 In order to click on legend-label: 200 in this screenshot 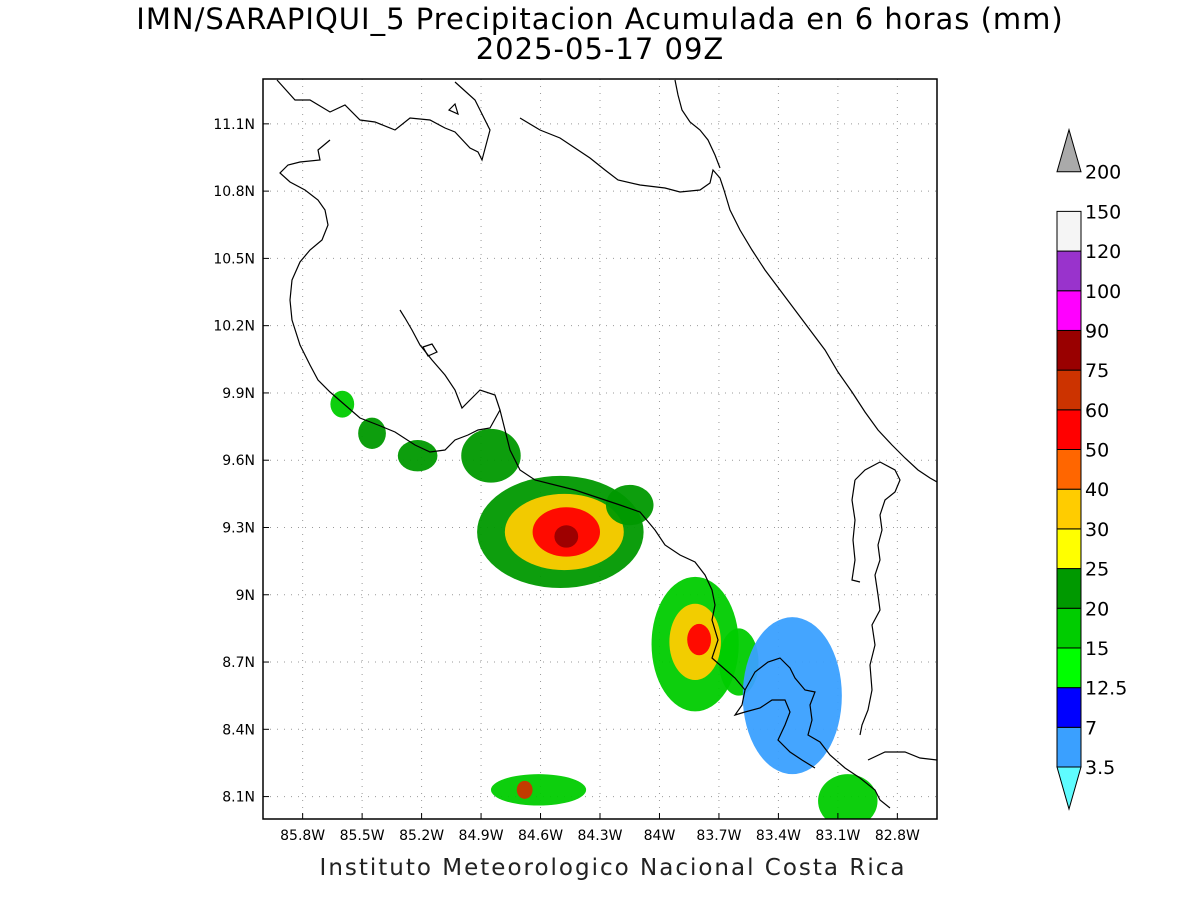, I will do `click(1103, 173)`.